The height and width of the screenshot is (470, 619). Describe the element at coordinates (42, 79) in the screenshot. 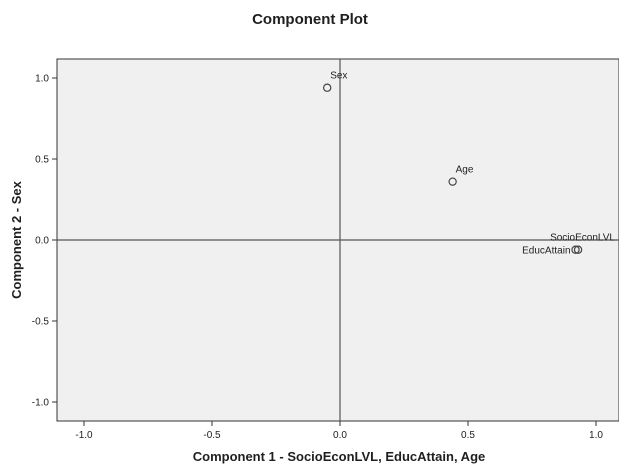

I see `y-tick-label: 1.0` at that location.